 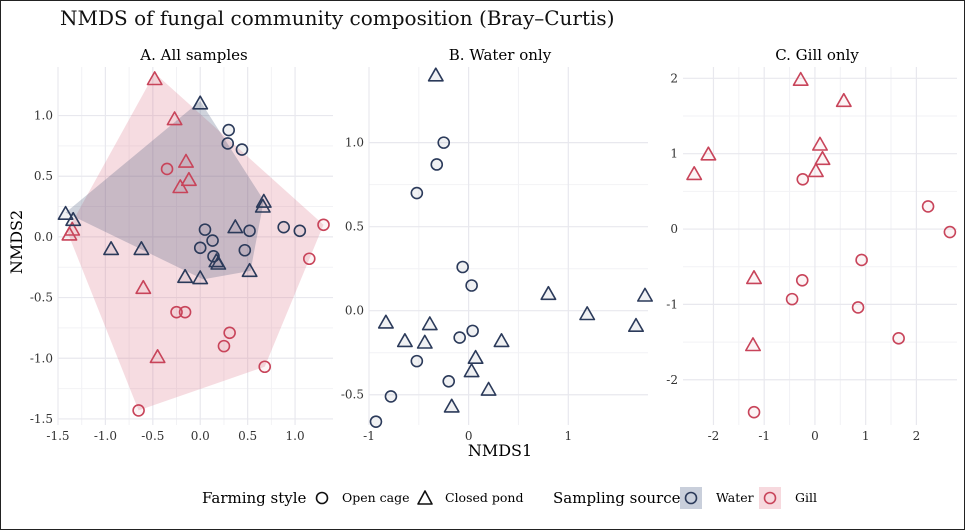 I want to click on x-tick-label: -1.5, so click(x=57, y=436).